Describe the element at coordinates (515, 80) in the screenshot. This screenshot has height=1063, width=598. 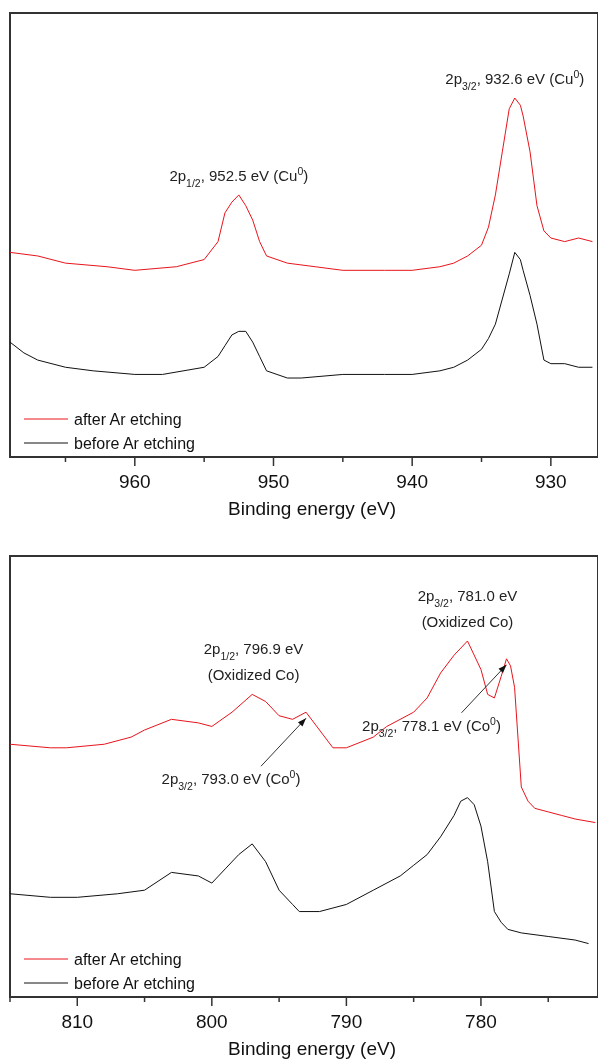
I see `annotation: 2p$_{3/2}$, 932.6 eV (Cu$^{0}$)` at that location.